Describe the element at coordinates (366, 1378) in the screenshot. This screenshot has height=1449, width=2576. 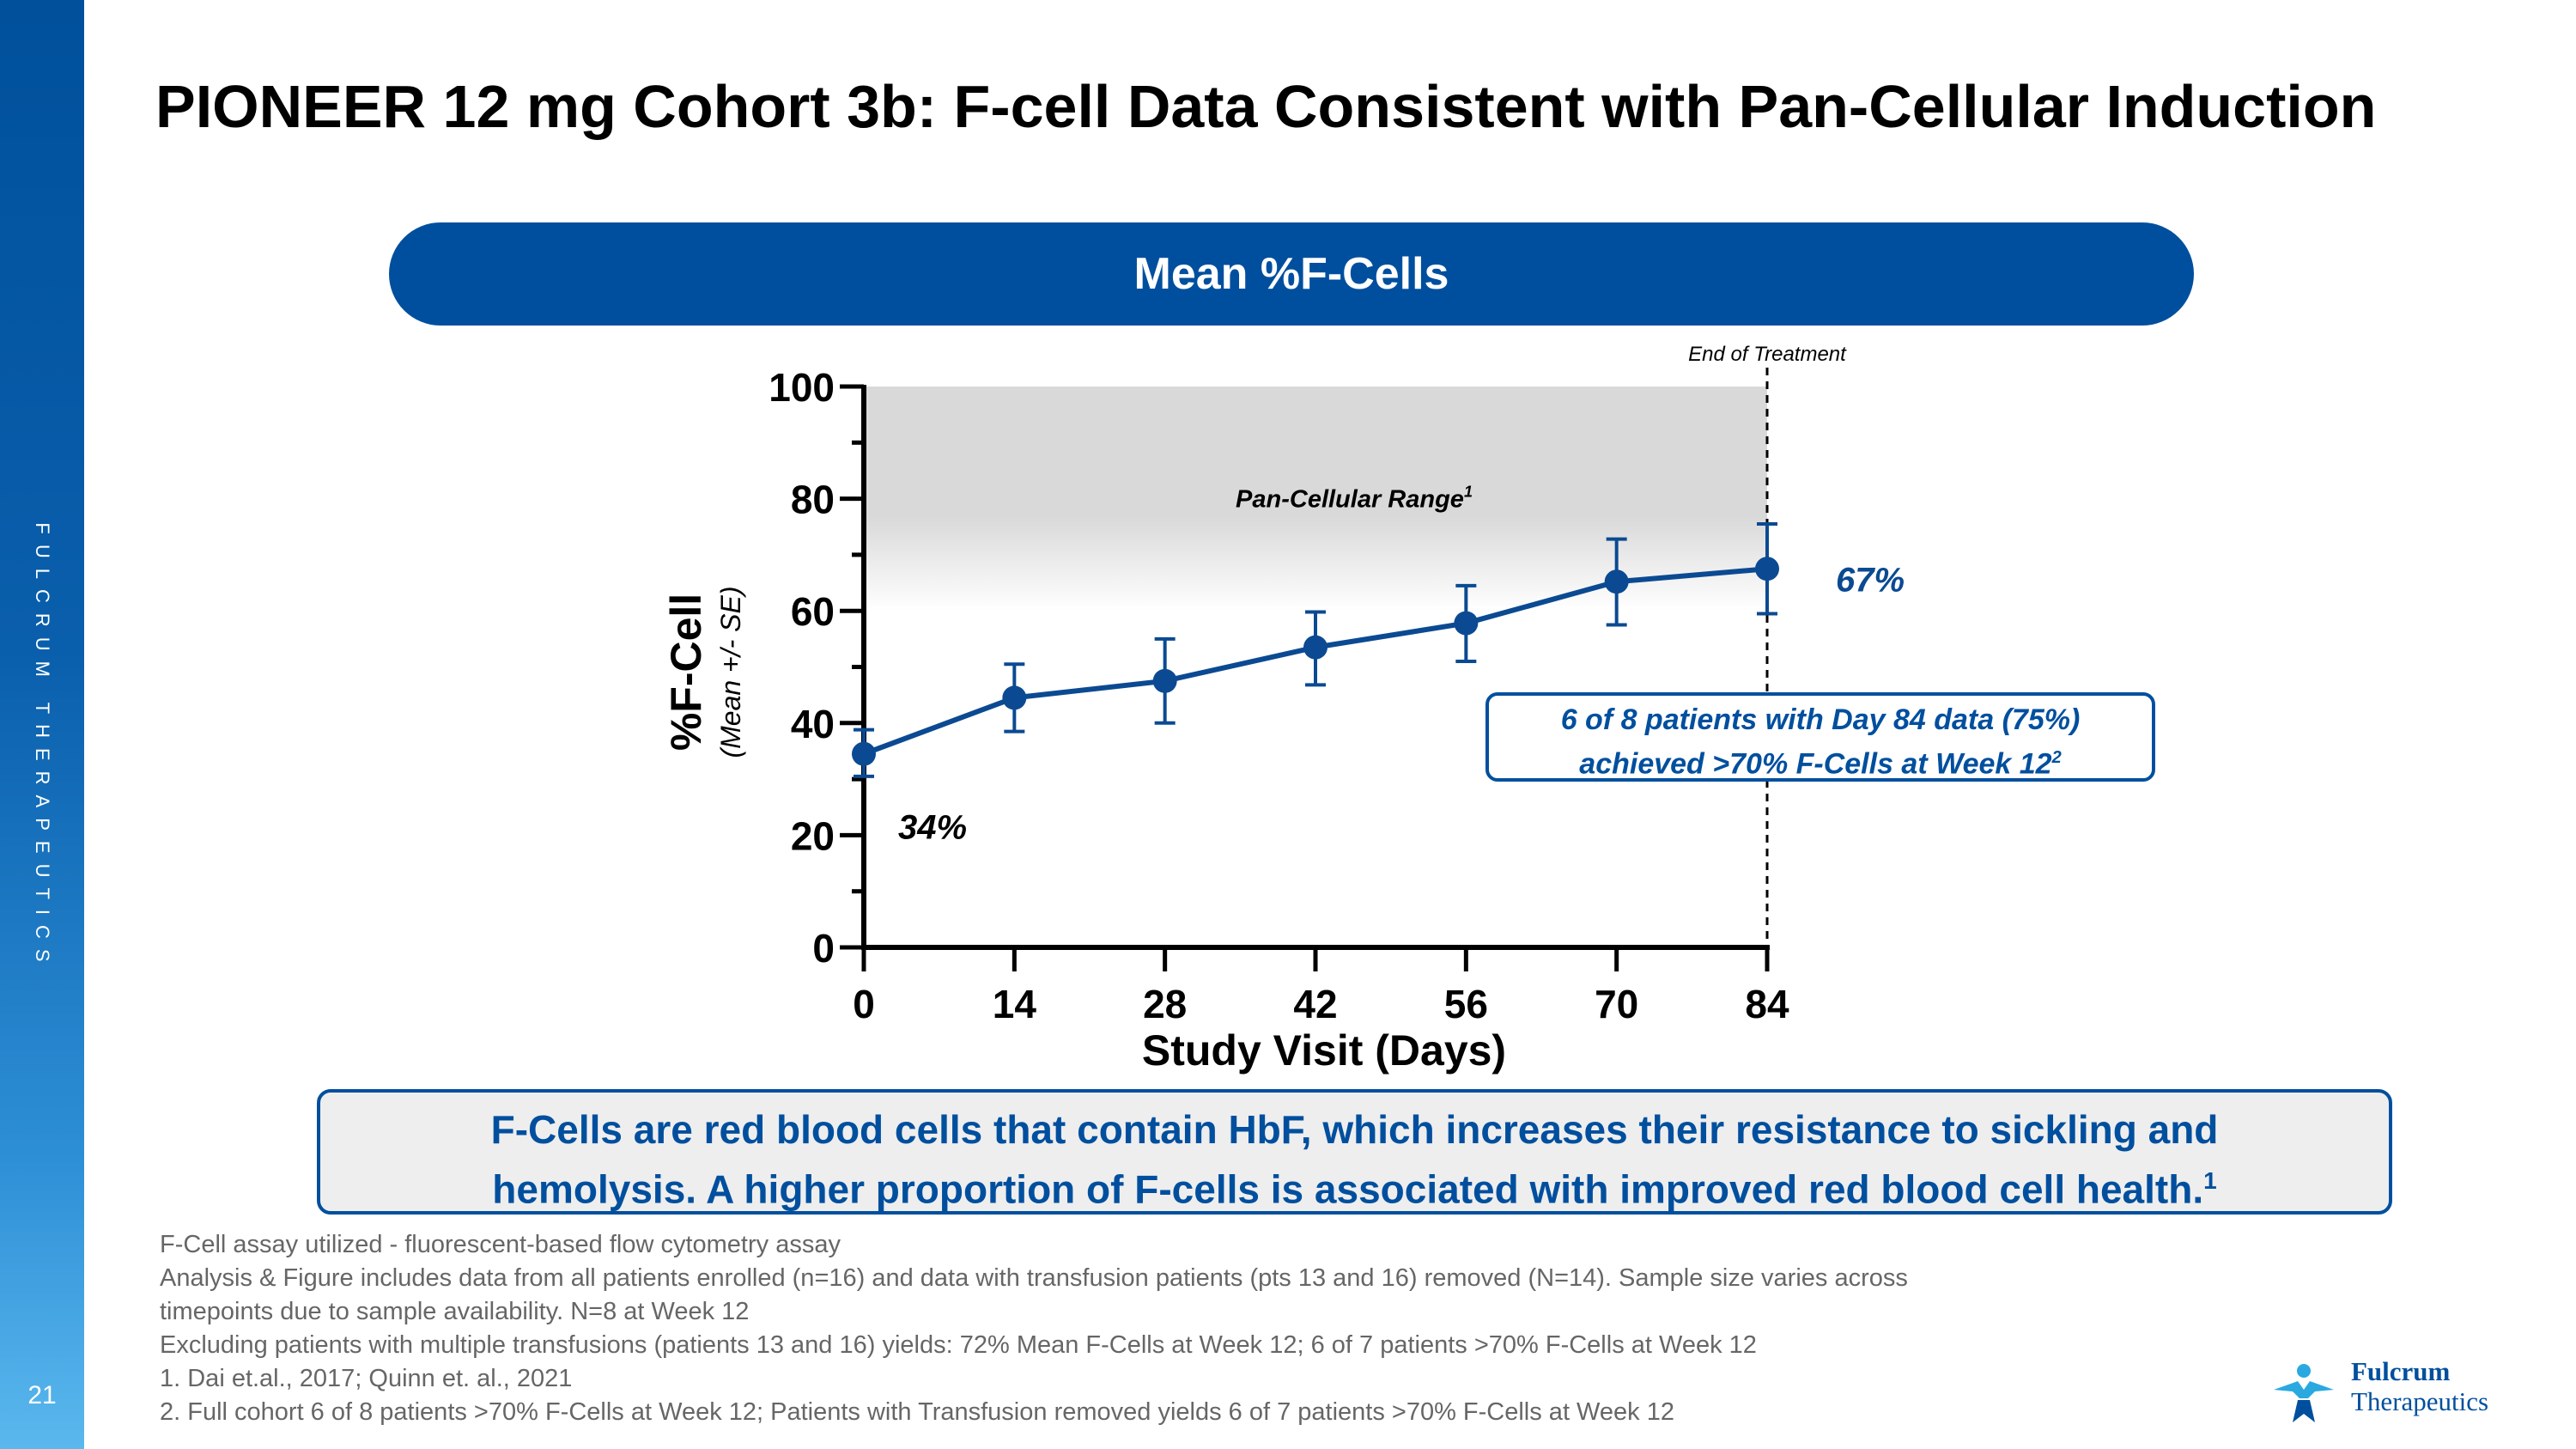
I see `footnote-line: 1. Dai et.al., 2017; Quinn et. al., 2021` at that location.